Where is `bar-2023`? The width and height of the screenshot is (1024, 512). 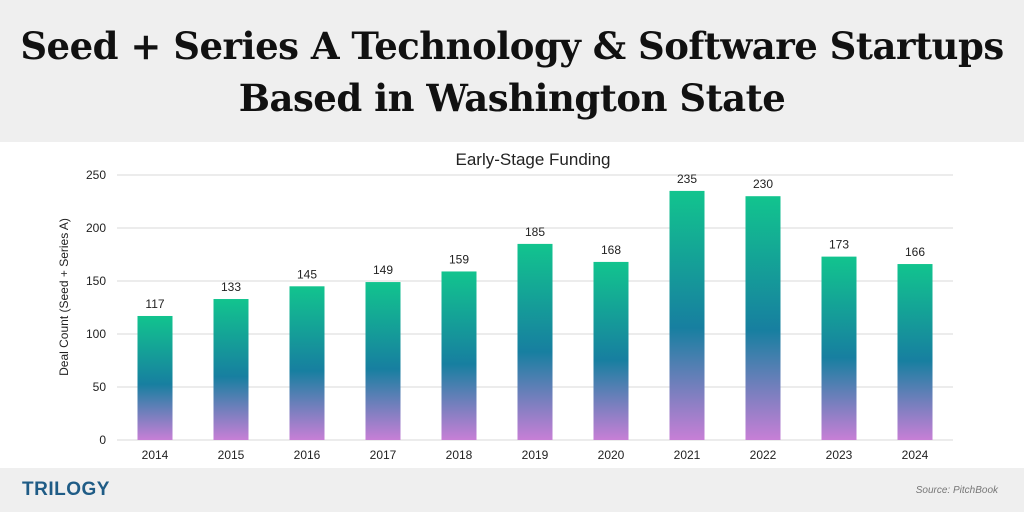
bar-2023 is located at coordinates (839, 348).